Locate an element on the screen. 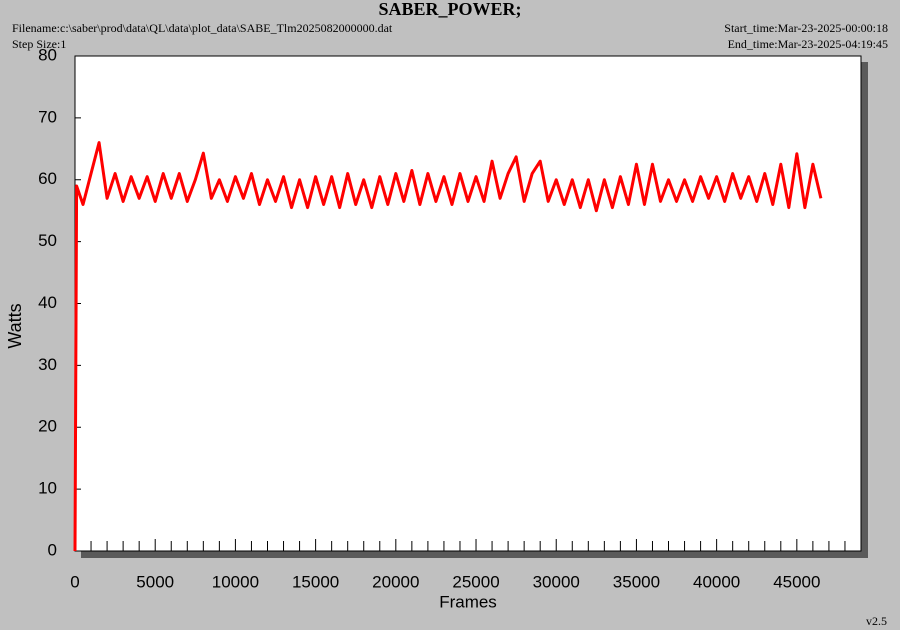  y-tick-label: 60 is located at coordinates (47, 178).